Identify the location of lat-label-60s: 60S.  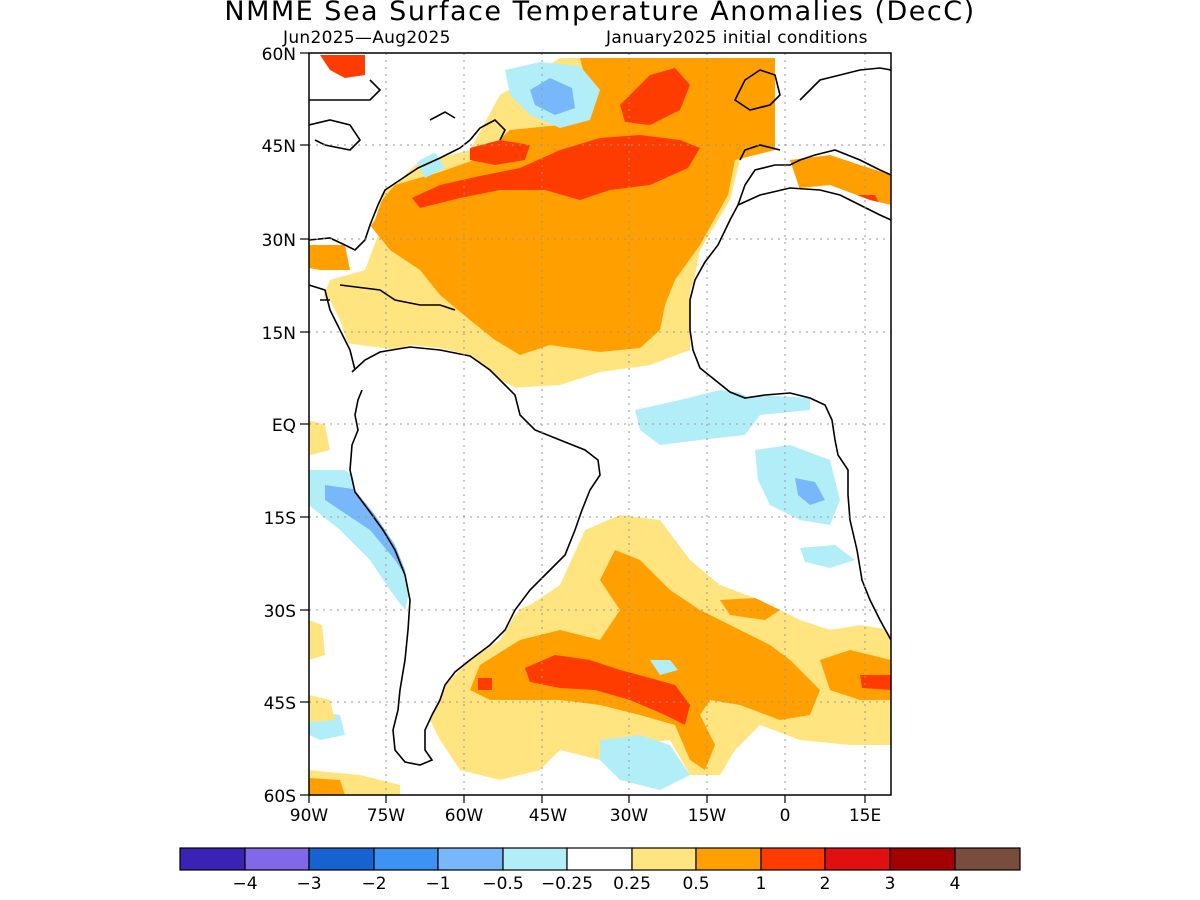
(280, 797).